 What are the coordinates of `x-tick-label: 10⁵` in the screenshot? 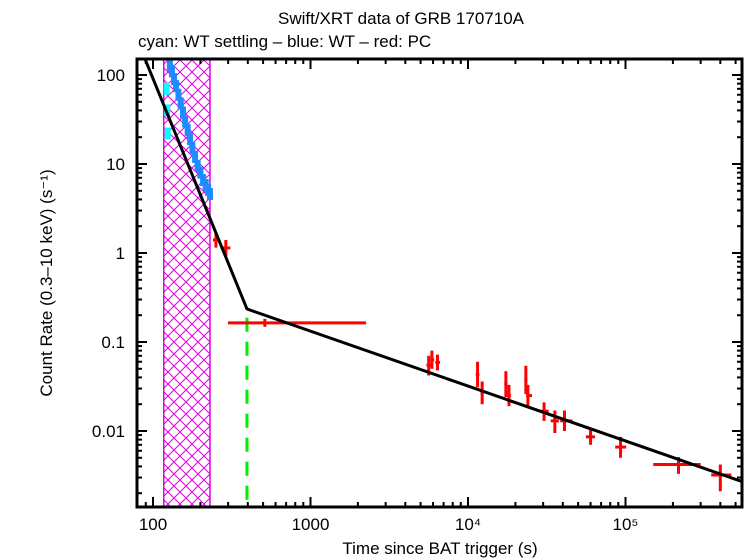 It's located at (626, 524).